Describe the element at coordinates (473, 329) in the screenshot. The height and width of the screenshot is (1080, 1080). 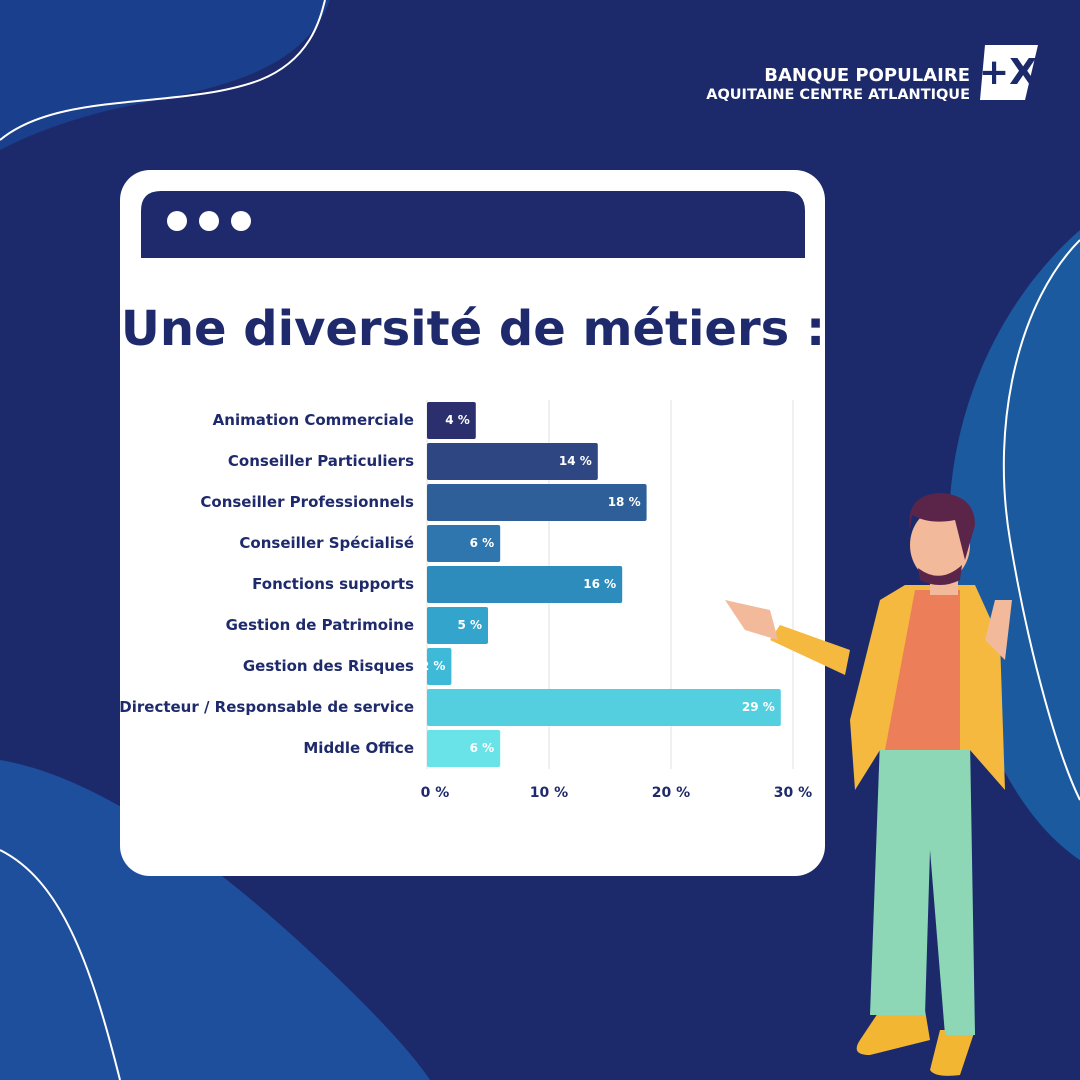
I see `chart-title: Une diversité de métiers :` at that location.